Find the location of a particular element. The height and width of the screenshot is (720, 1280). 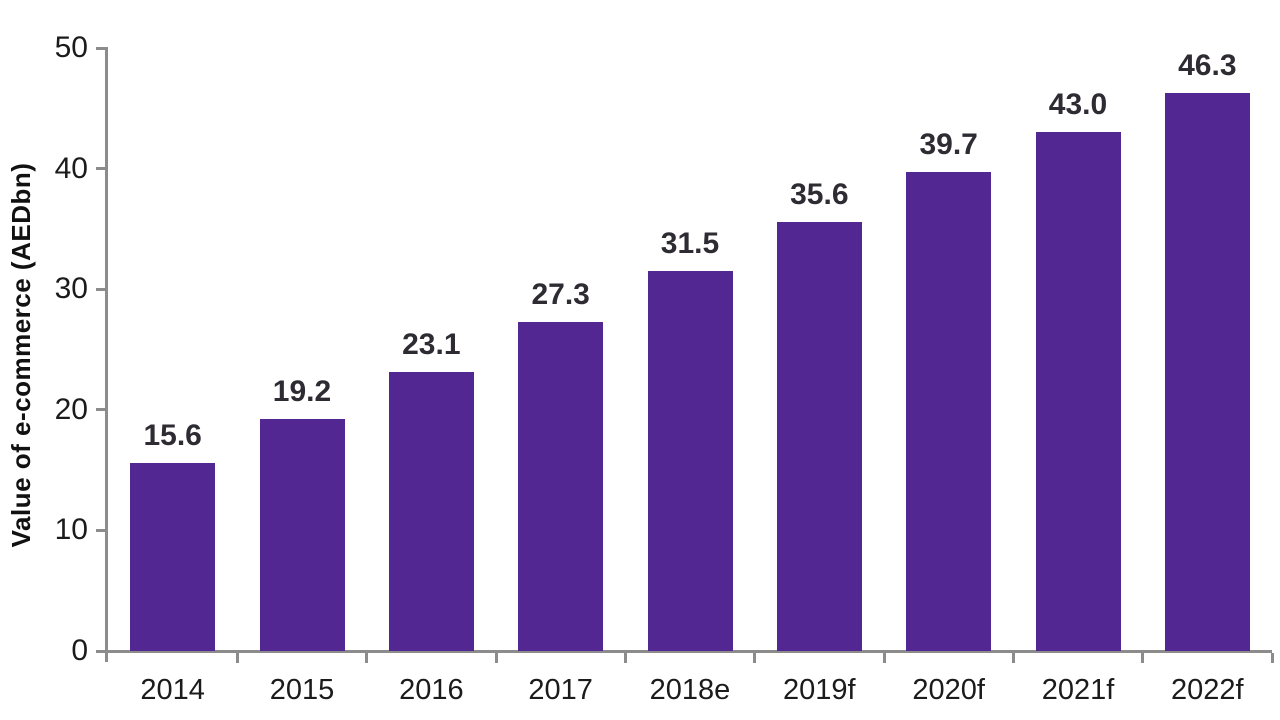

bar-value-label: 43.0 is located at coordinates (1078, 105).